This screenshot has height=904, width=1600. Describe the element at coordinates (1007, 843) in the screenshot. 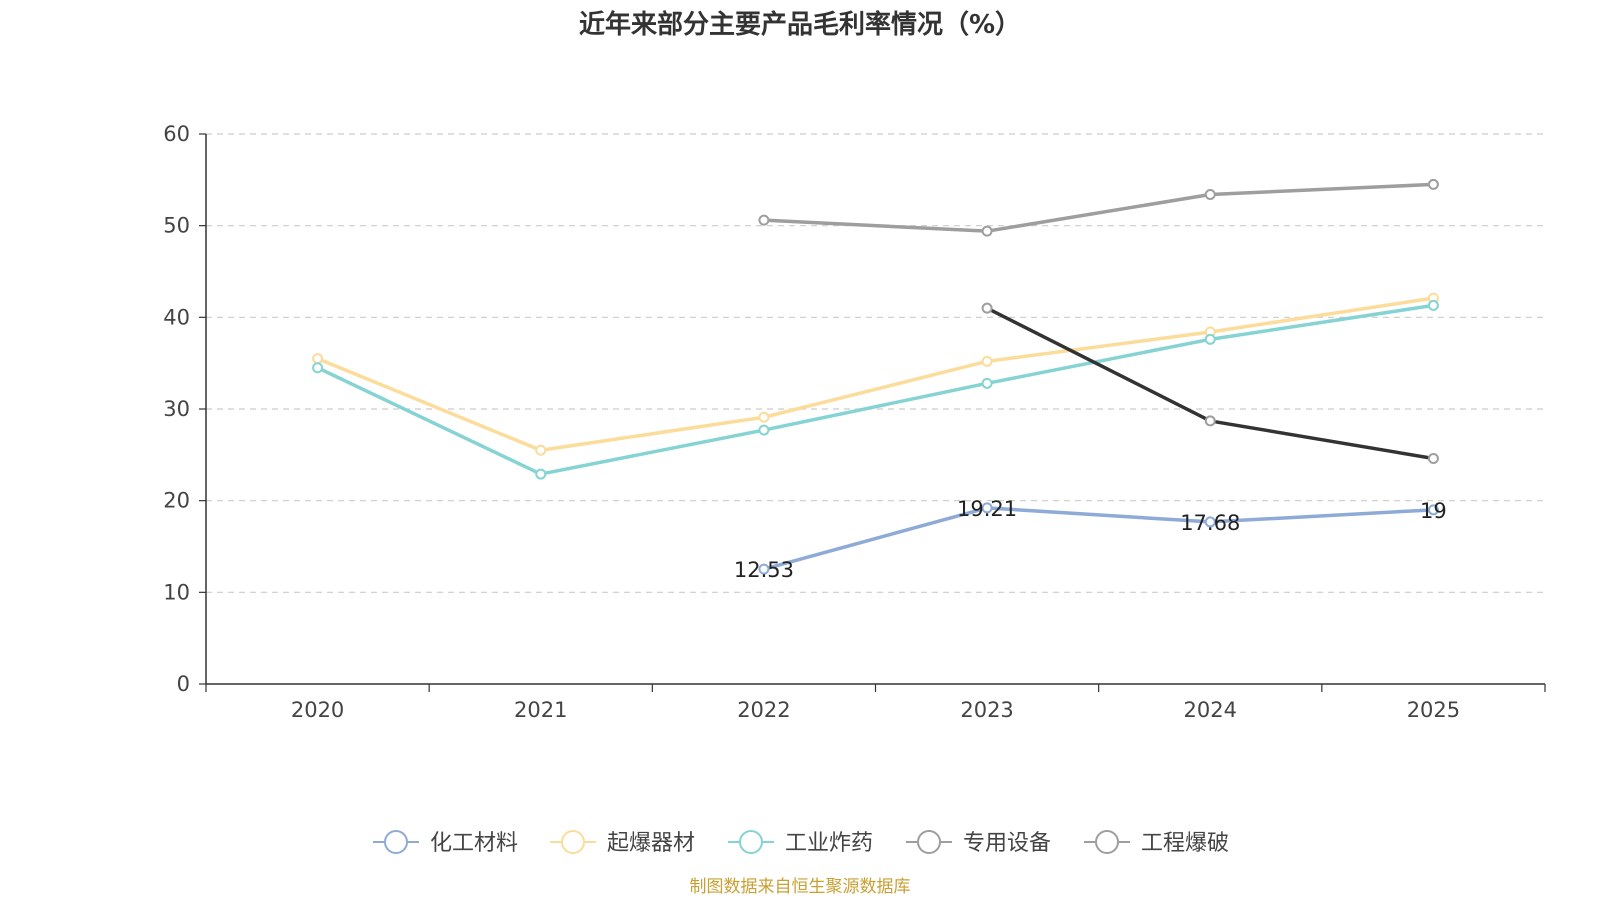

I see `legend-label: 专用设备` at that location.